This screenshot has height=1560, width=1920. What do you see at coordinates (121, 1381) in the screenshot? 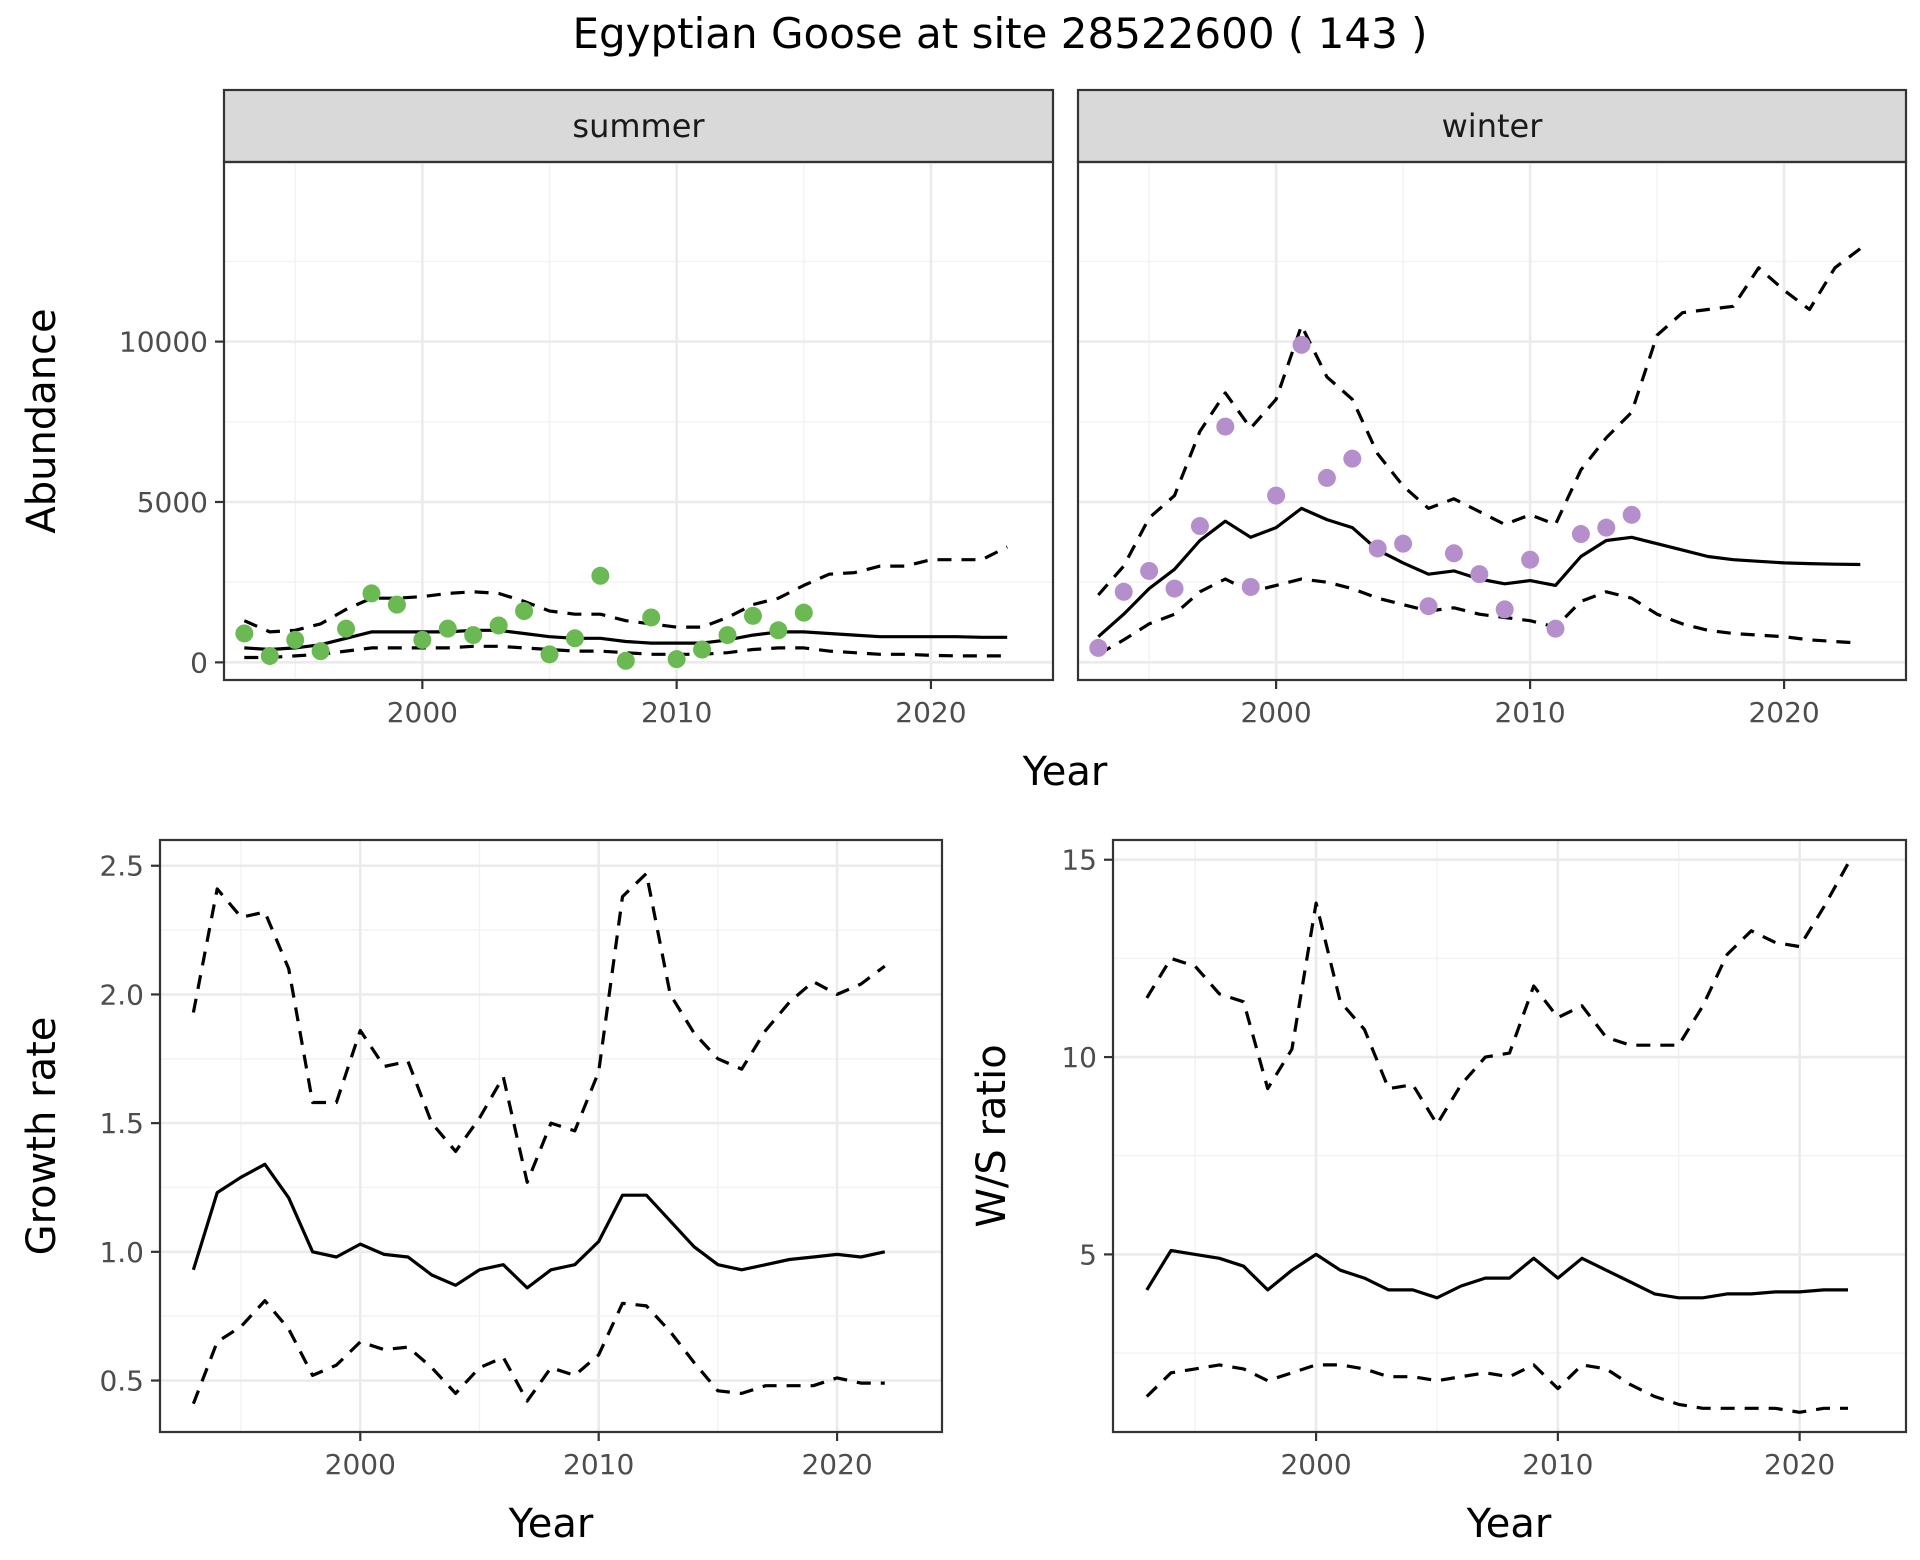
I see `y-tick-label: 0.5` at bounding box center [121, 1381].